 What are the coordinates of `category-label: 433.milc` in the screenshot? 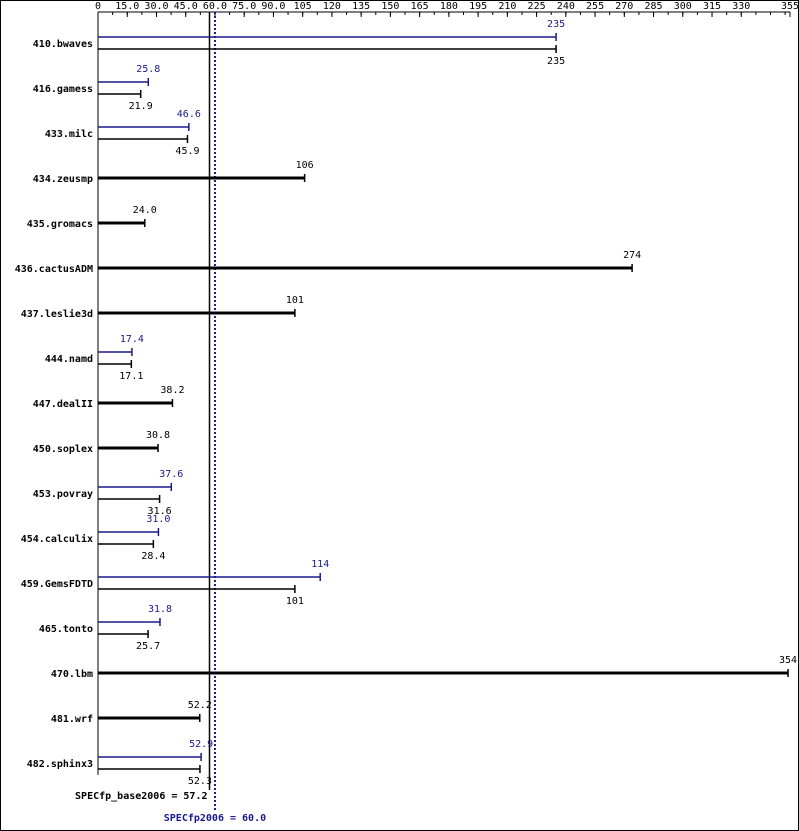 It's located at (69, 134).